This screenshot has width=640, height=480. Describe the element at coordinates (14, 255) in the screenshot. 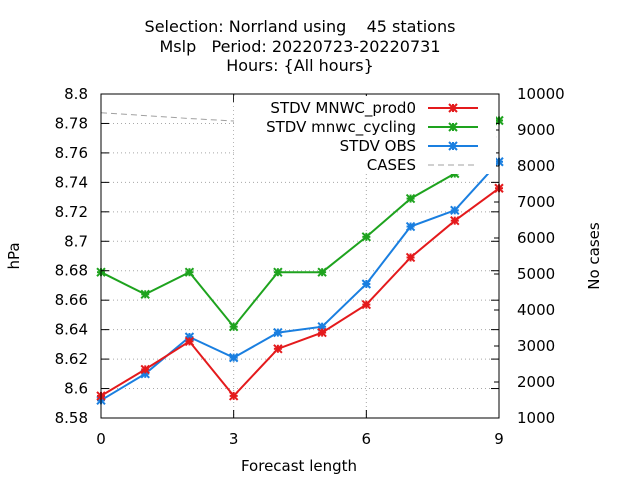

I see `y-axis-label: hPa` at that location.